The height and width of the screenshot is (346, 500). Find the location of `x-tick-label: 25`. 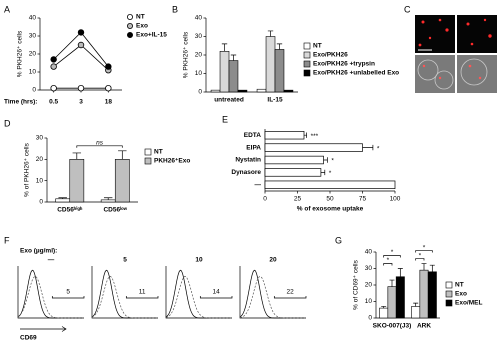

x-tick-label: 25 is located at coordinates (298, 199).